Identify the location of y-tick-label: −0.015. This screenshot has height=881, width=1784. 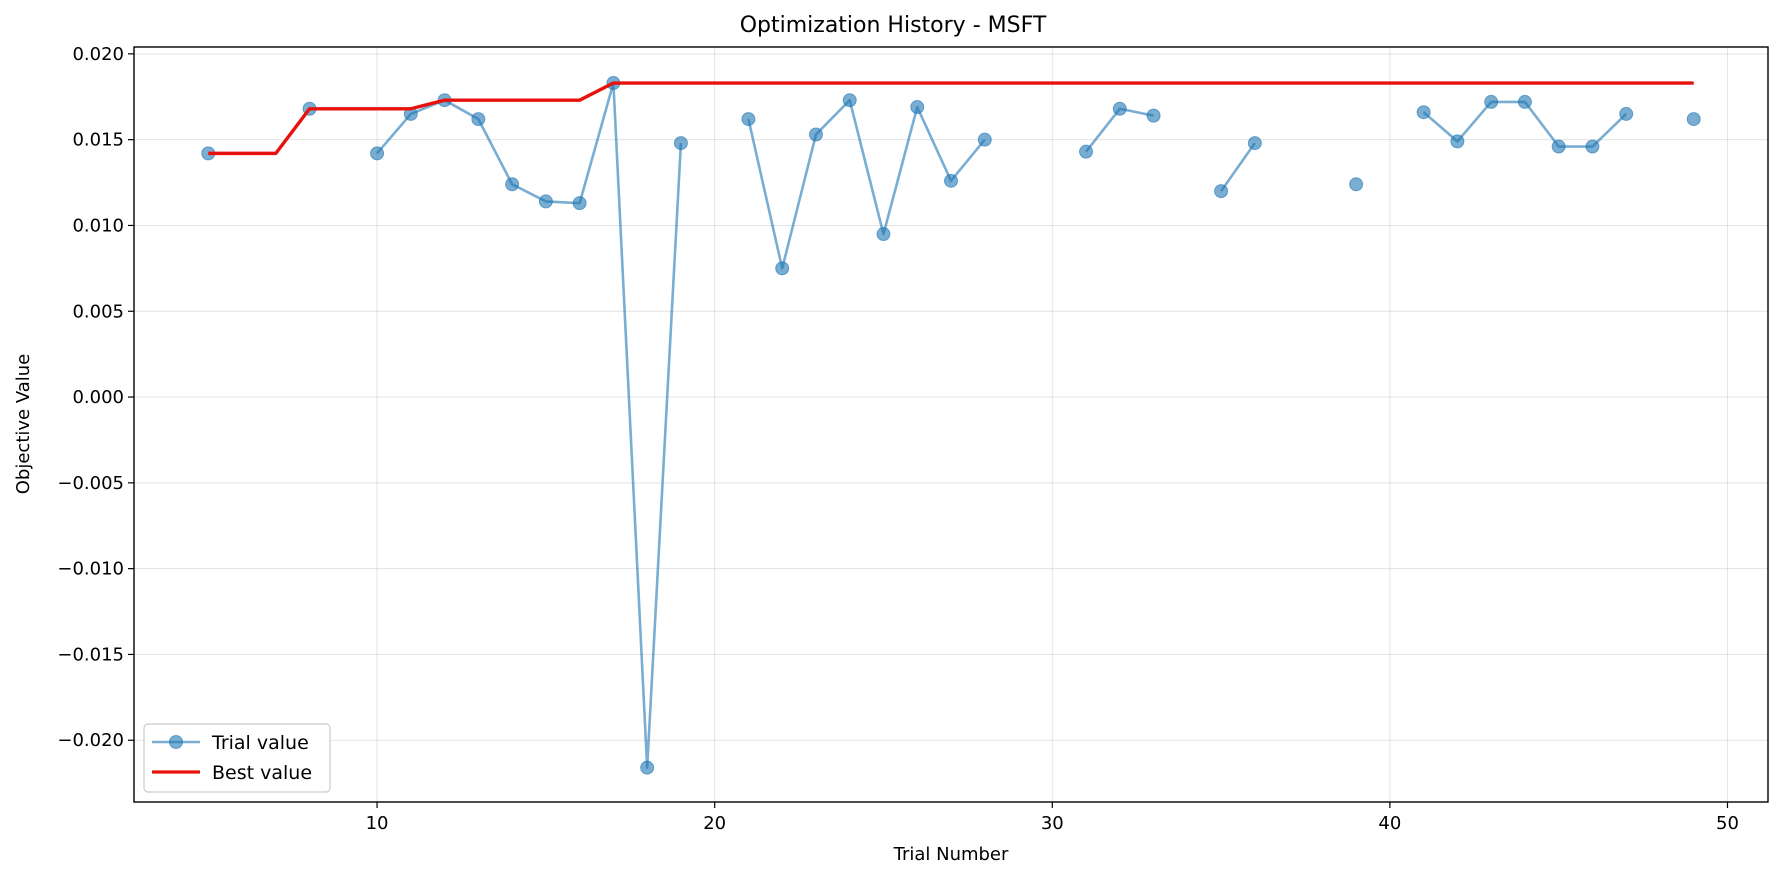
(90, 654).